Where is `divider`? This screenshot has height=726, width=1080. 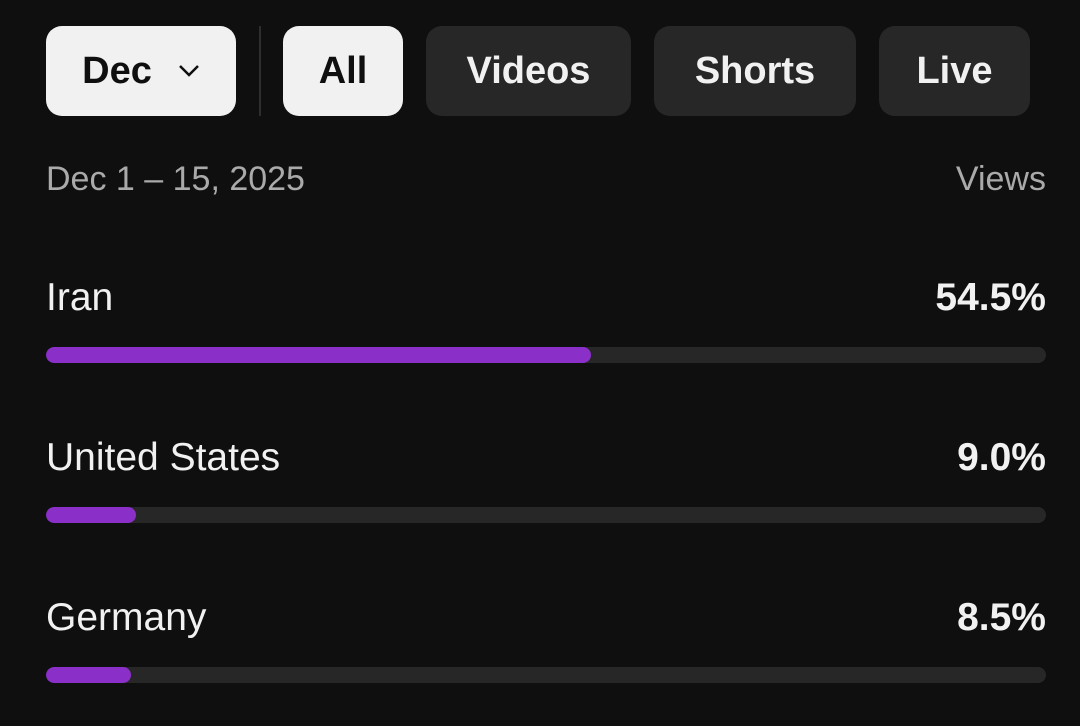
divider is located at coordinates (260, 71).